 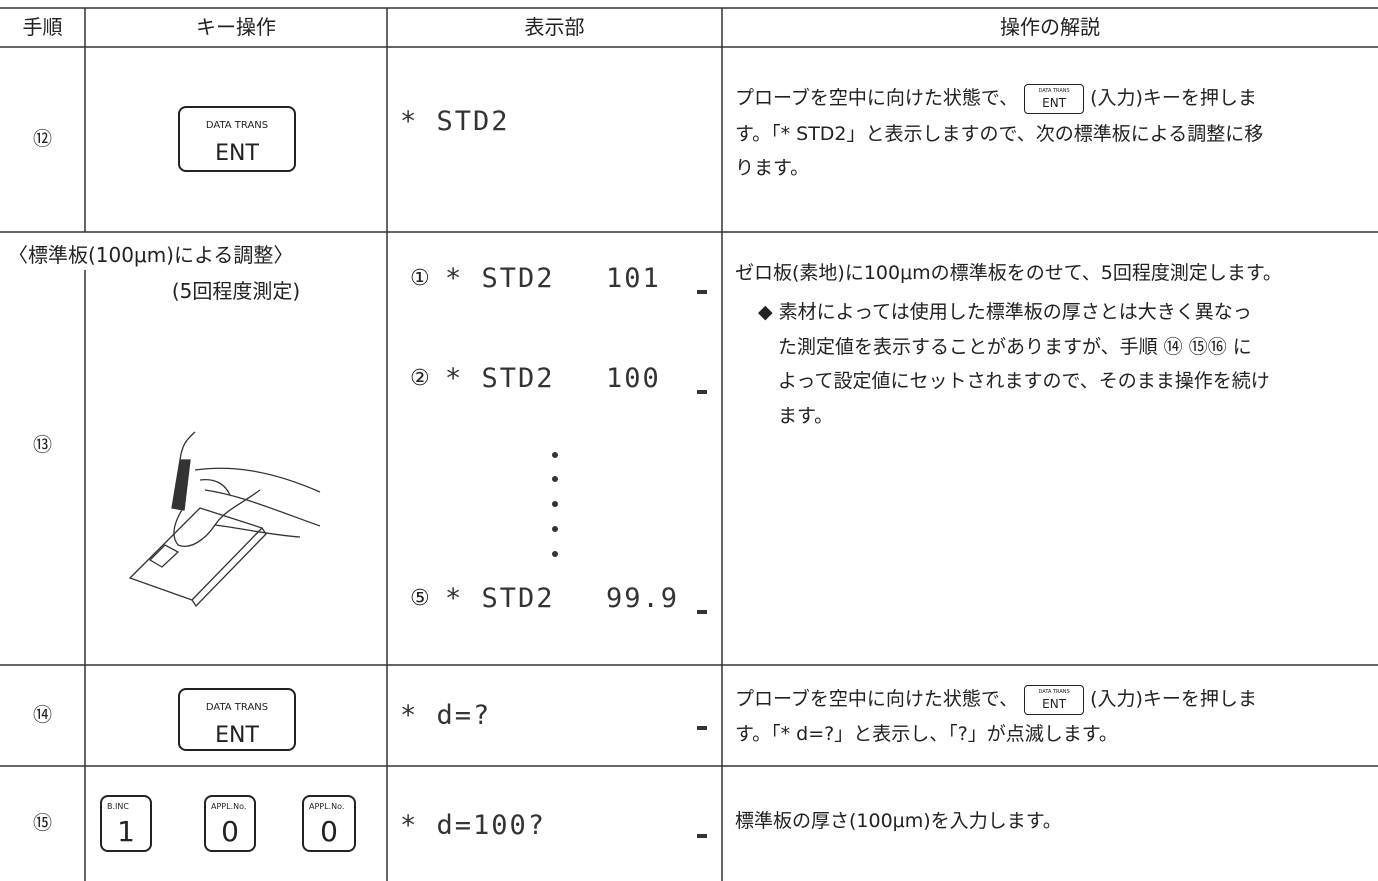 I want to click on display-index: ①, so click(x=420, y=278).